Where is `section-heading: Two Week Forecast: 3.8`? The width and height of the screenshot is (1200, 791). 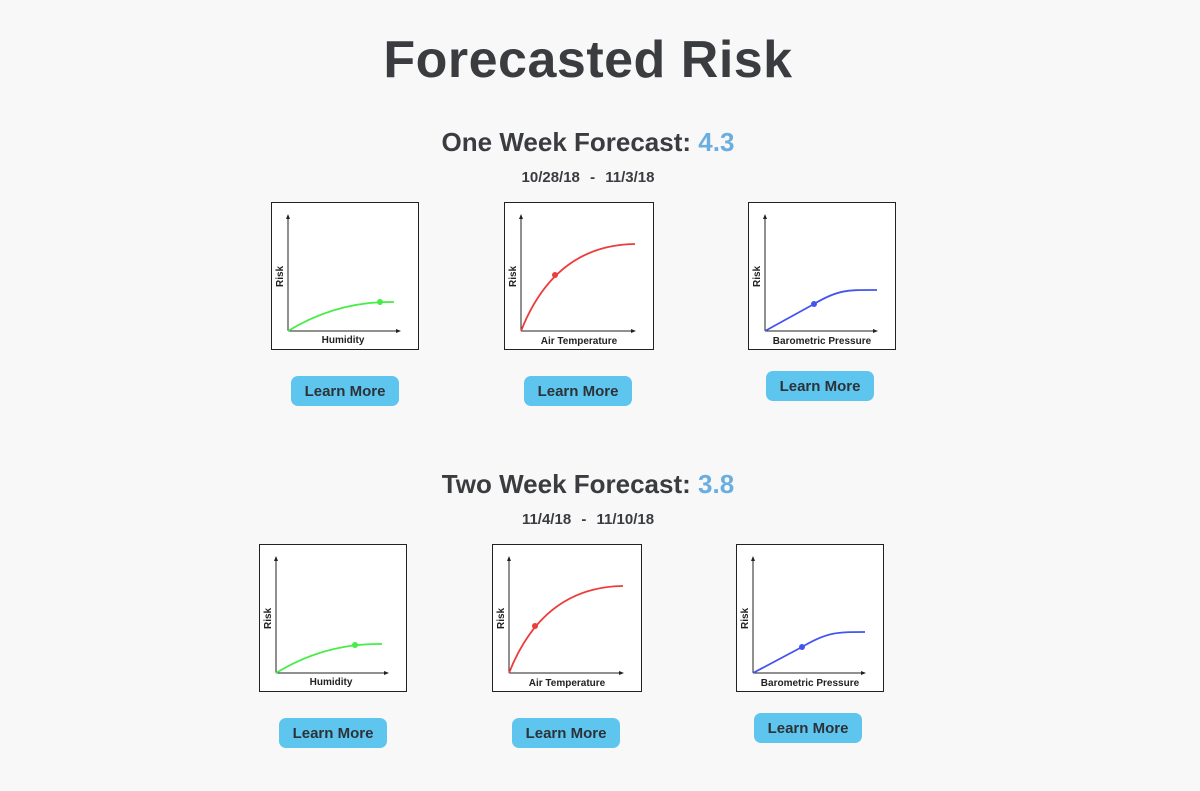 section-heading: Two Week Forecast: 3.8 is located at coordinates (588, 484).